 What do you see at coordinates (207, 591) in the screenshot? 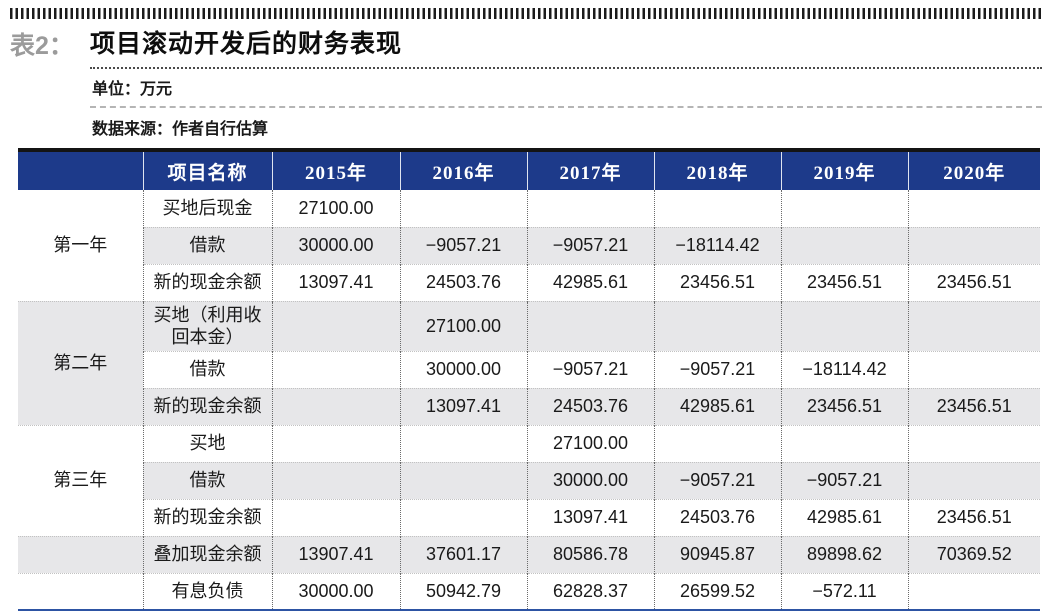
I see `row-label-cell: 有息负债` at bounding box center [207, 591].